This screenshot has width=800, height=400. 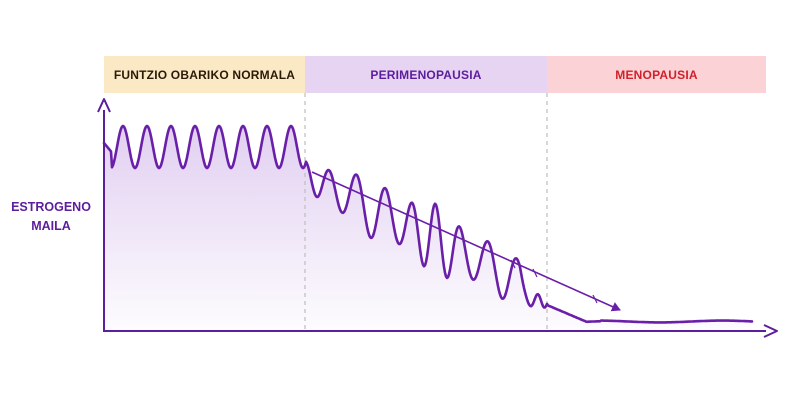 I want to click on phase-label-normal: FUNTZIO OBARIKO NORMALA, so click(x=204, y=75).